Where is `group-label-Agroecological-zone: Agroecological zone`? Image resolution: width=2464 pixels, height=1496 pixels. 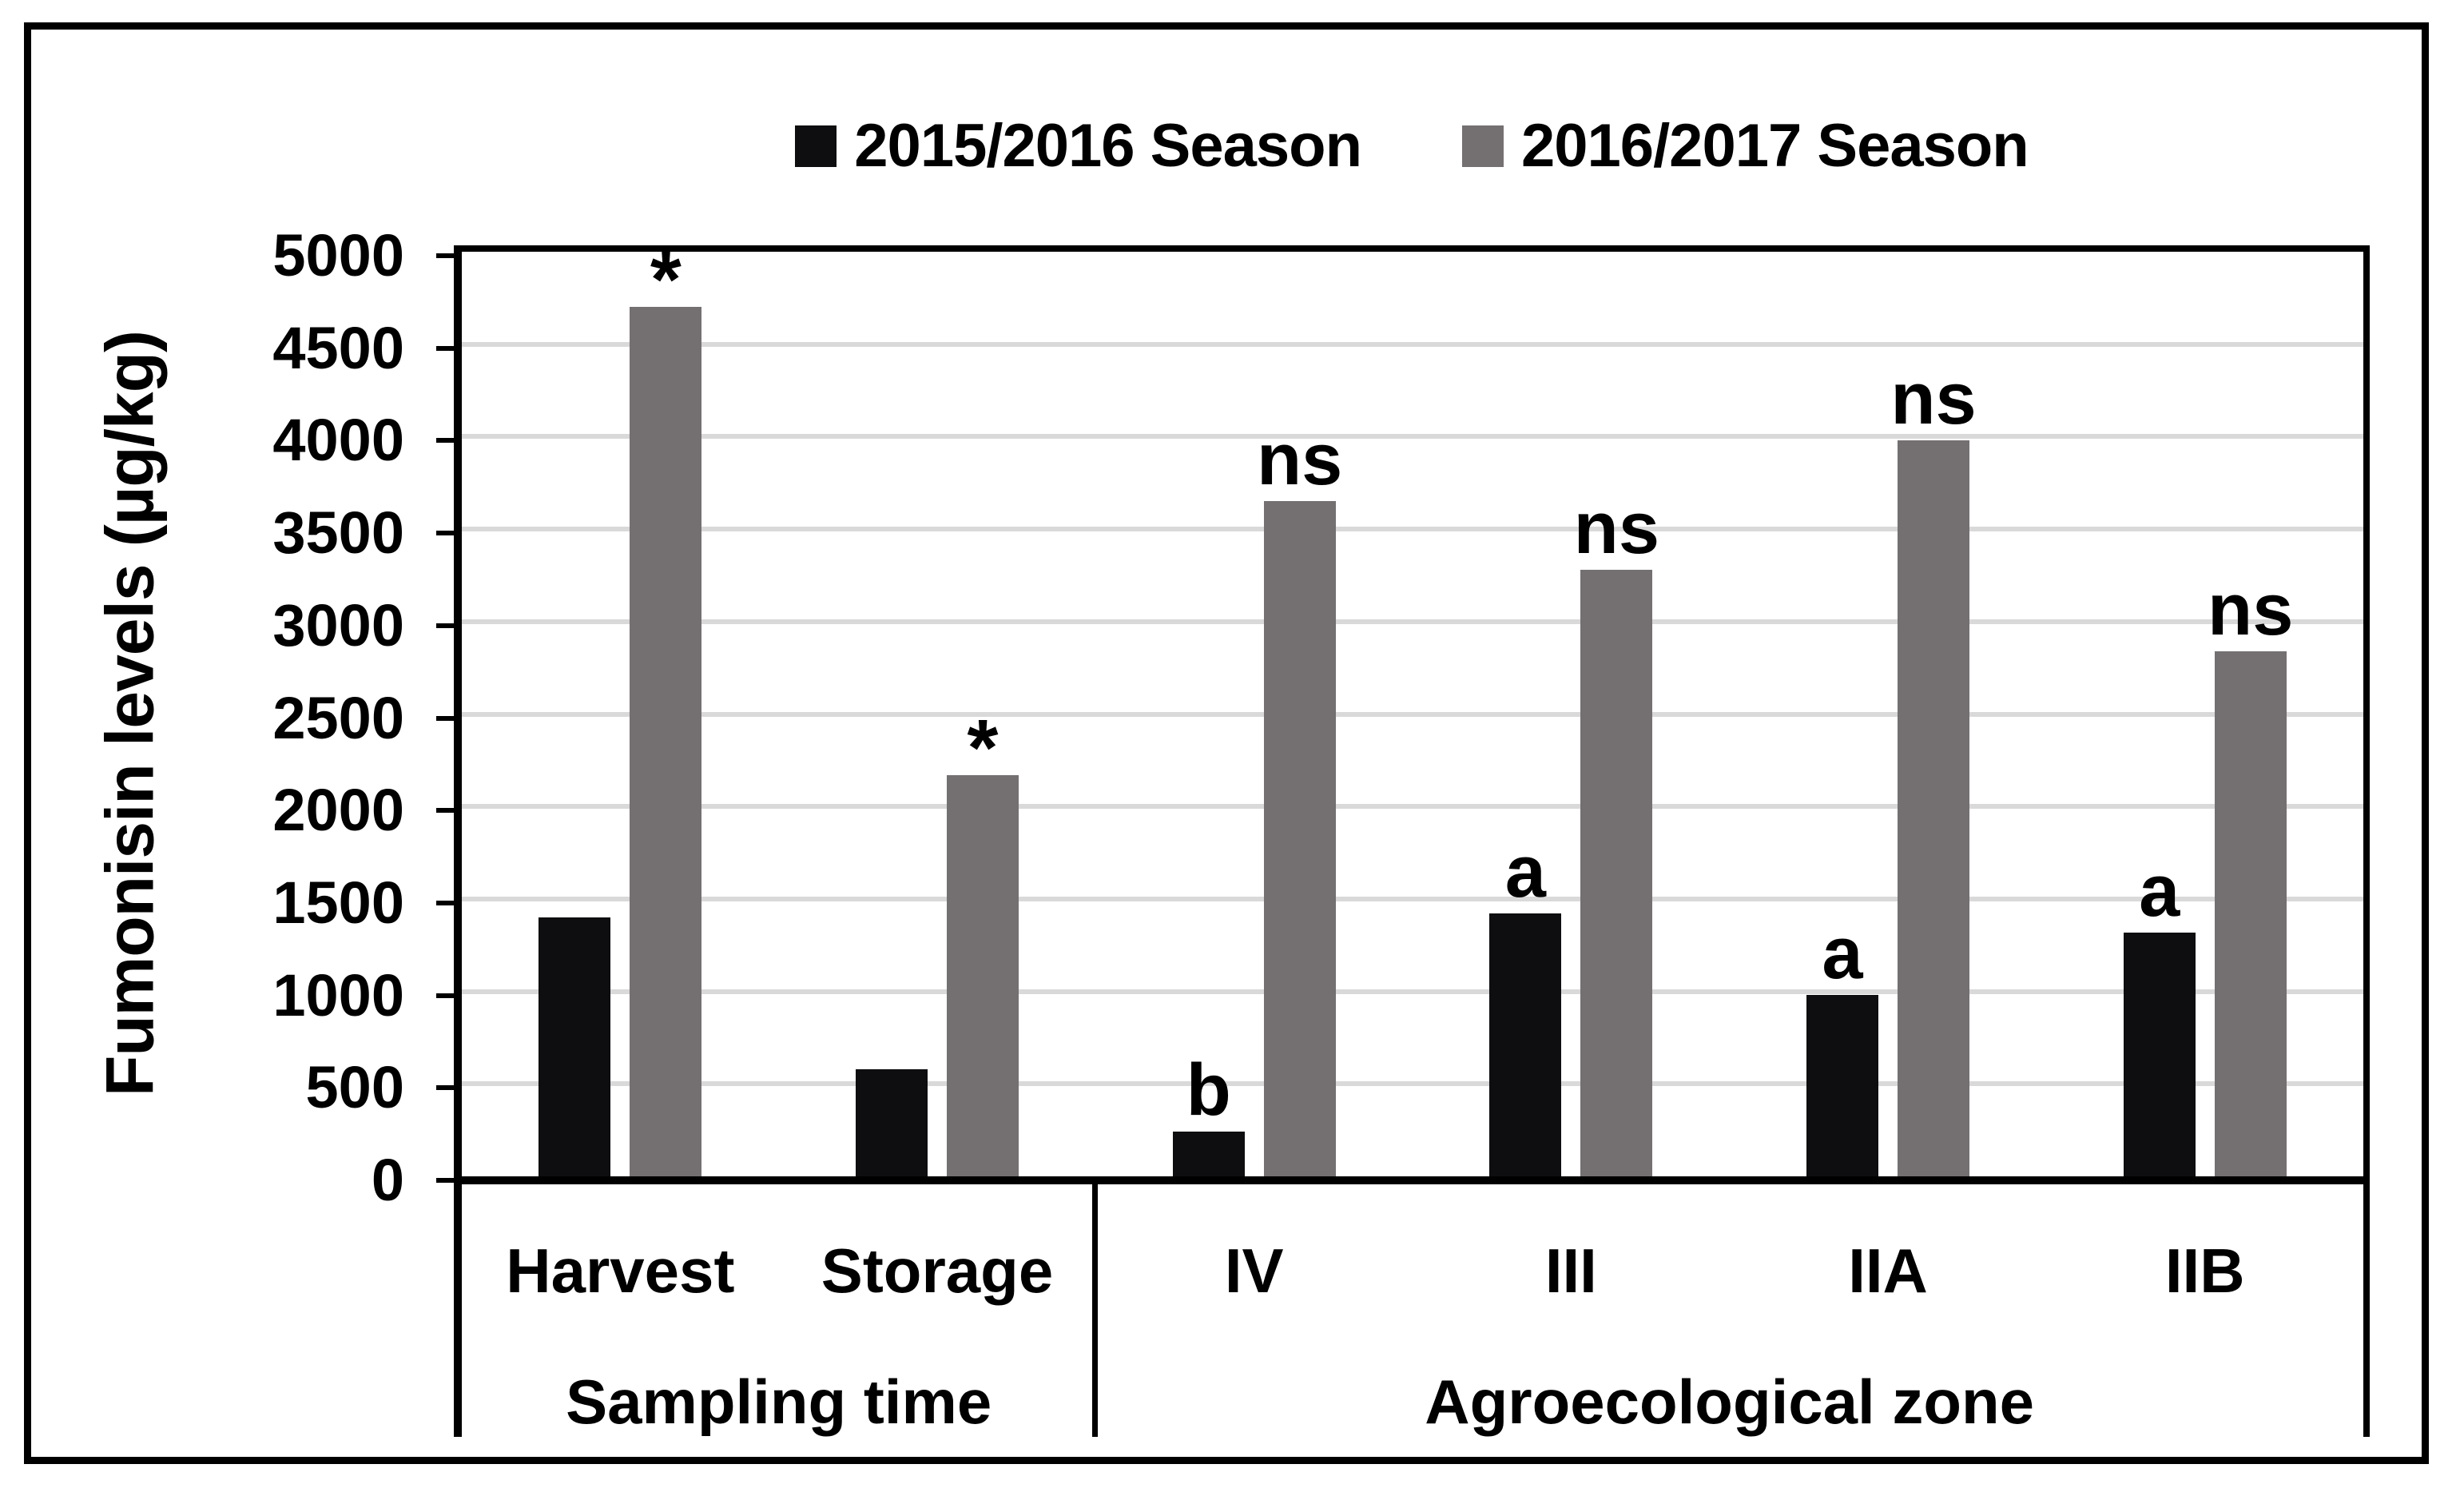 group-label-Agroecological-zone: Agroecological zone is located at coordinates (1730, 1402).